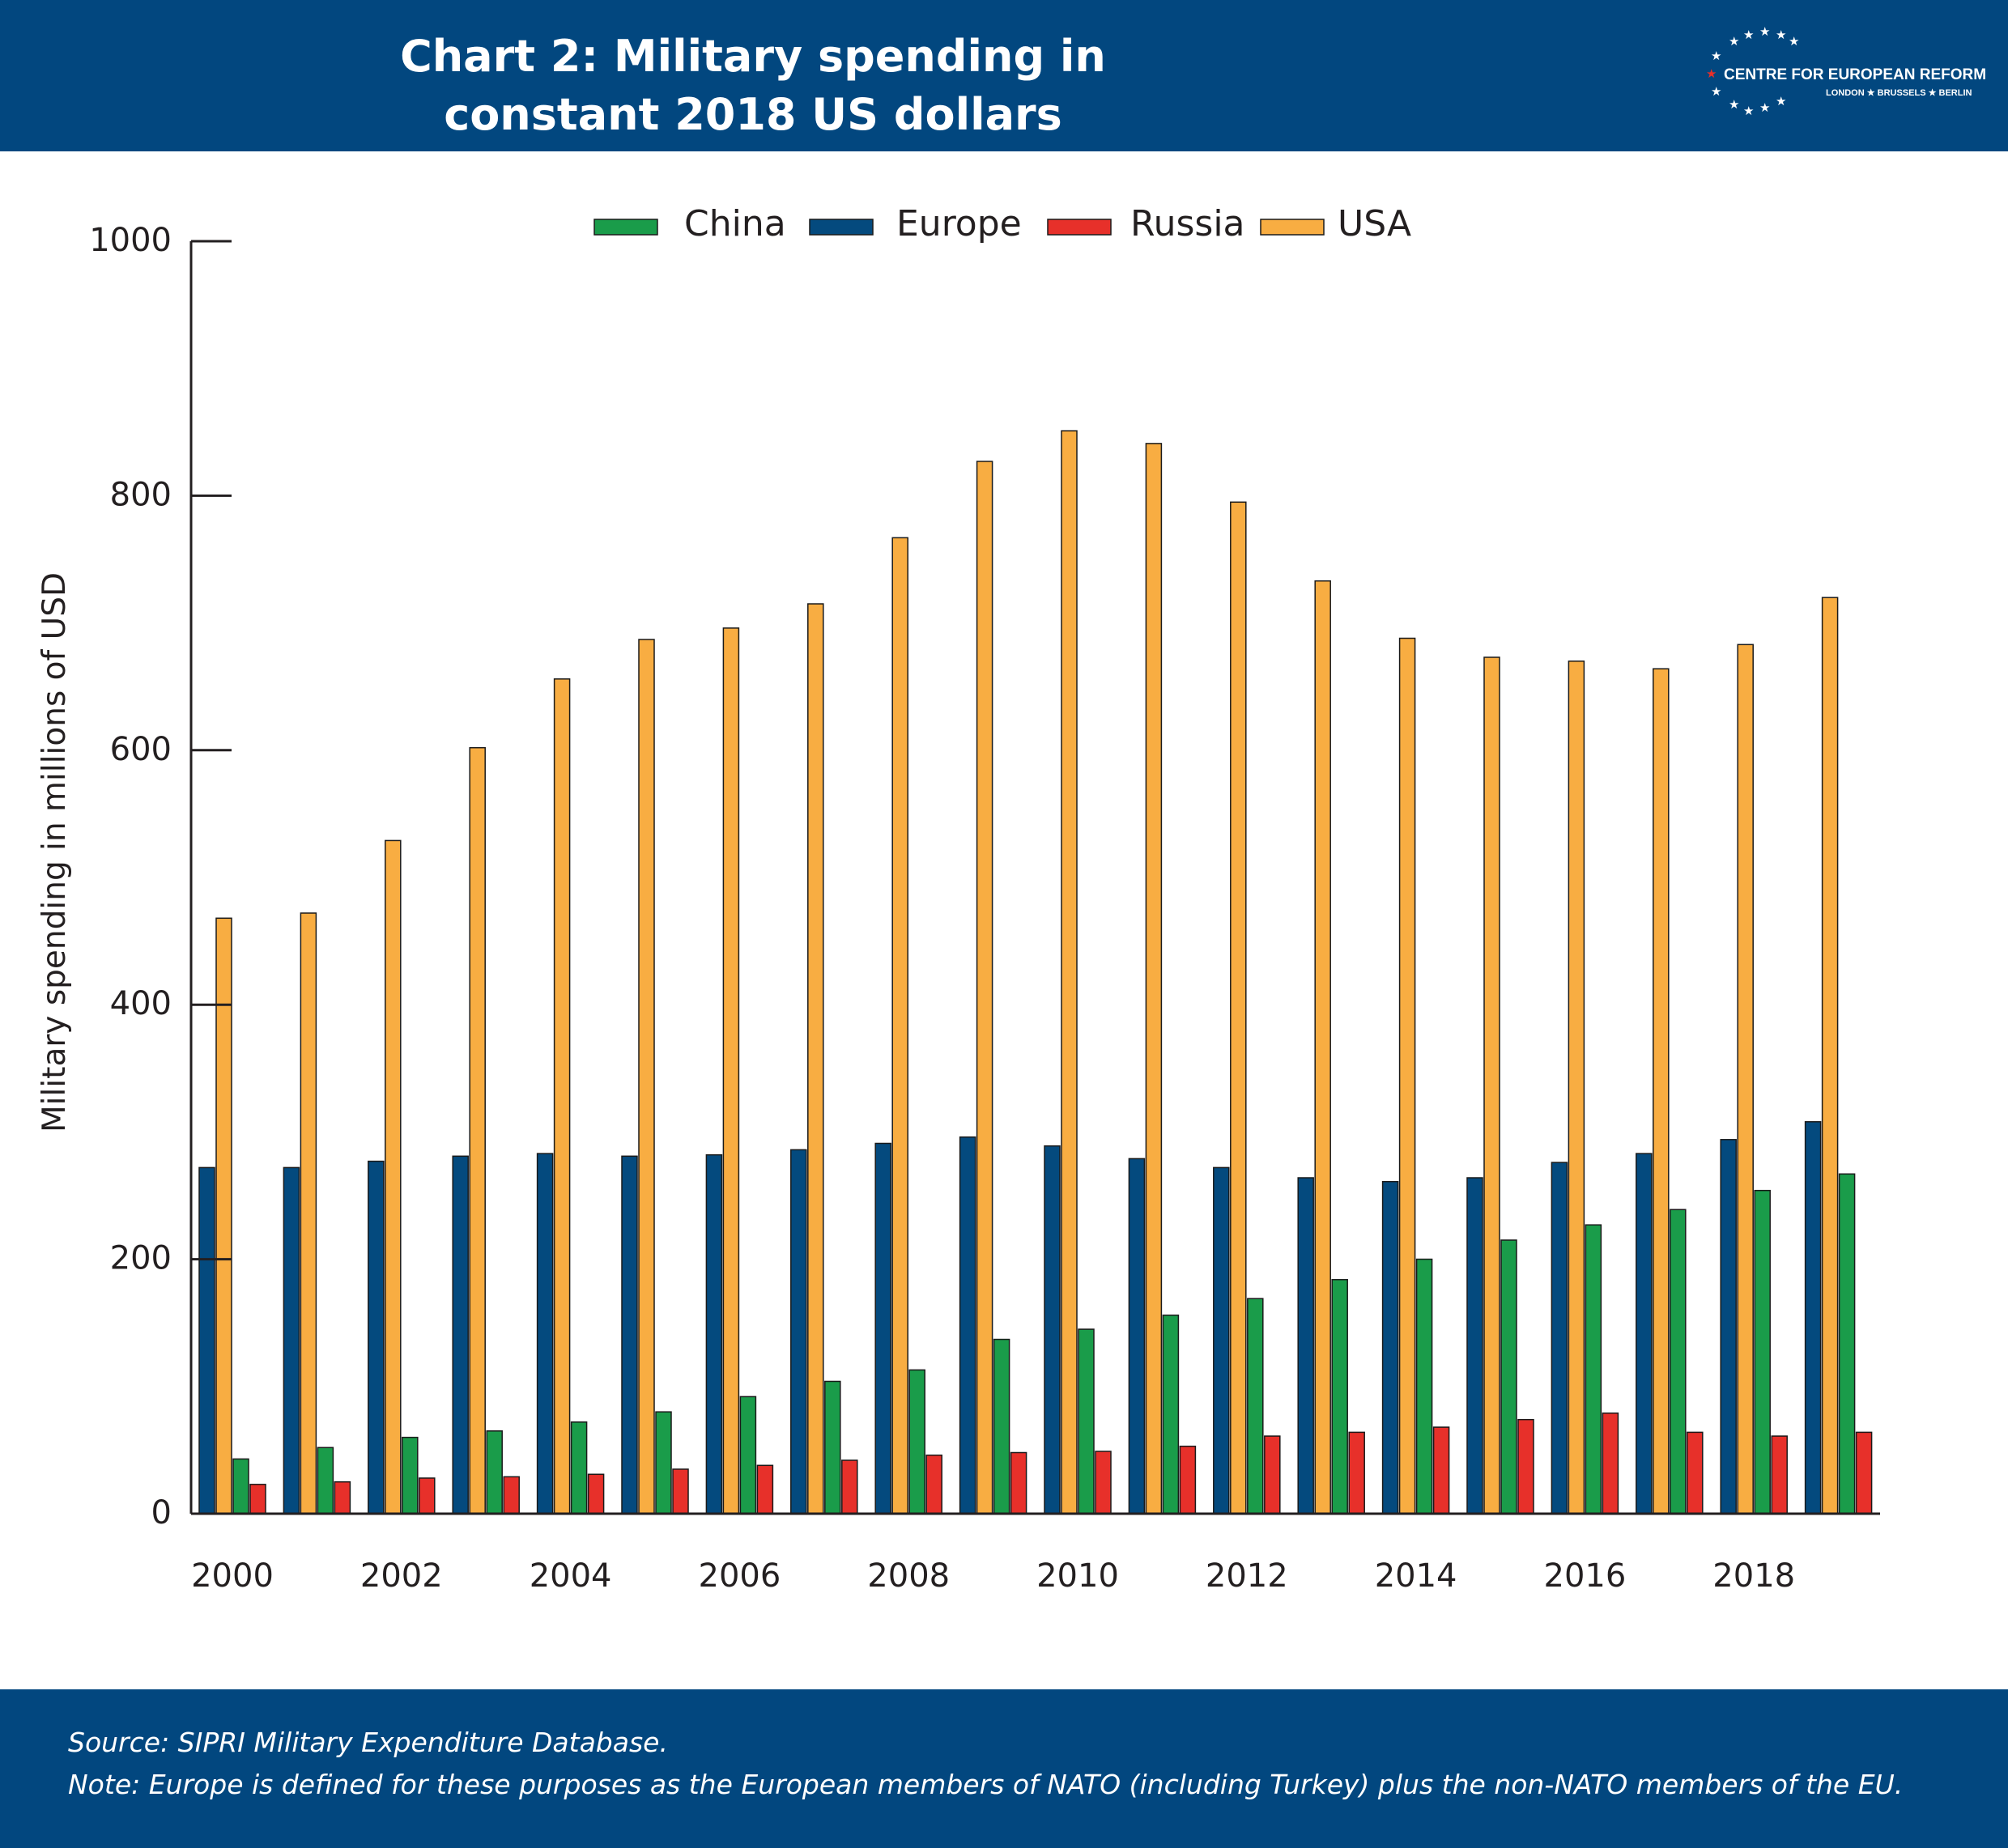  I want to click on bar-usa-2008, so click(899, 1026).